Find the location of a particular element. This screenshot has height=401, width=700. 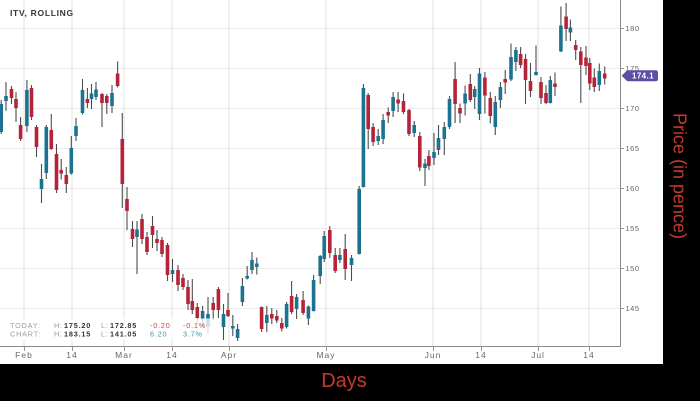

svg-text: 150 is located at coordinates (633, 268).